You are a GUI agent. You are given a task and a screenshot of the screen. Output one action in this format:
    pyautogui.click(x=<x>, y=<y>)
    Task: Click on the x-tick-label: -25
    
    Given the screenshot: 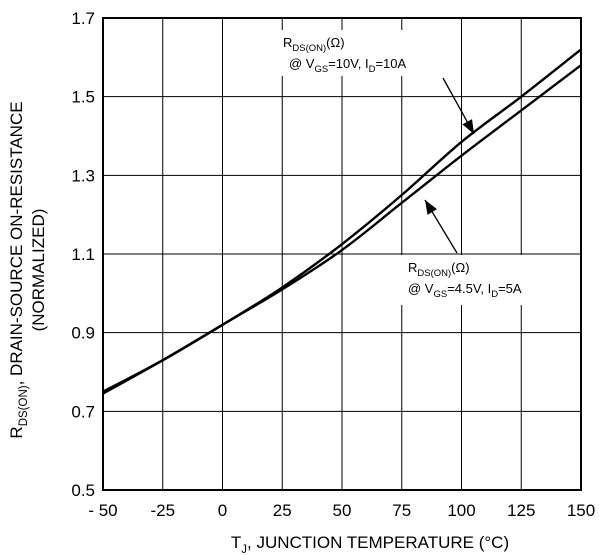 What is the action you would take?
    pyautogui.click(x=162, y=510)
    